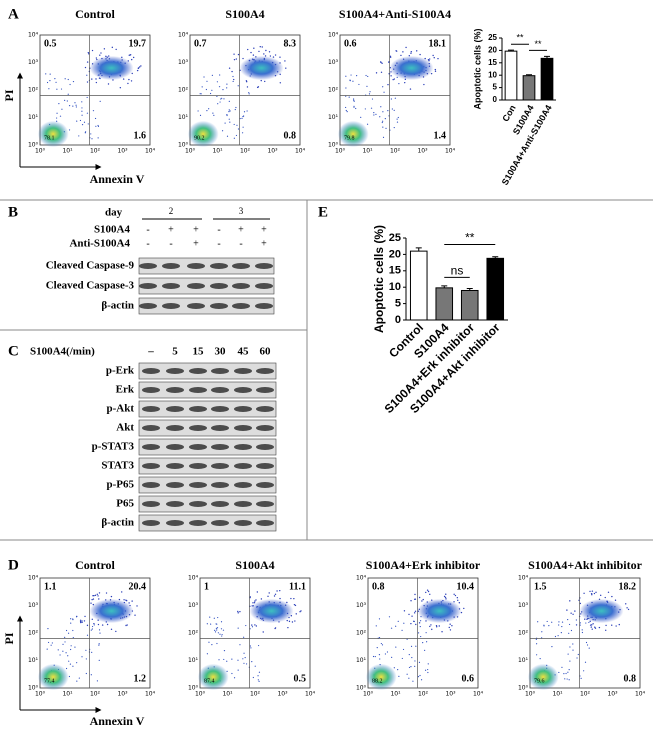 The width and height of the screenshot is (653, 739). Describe the element at coordinates (457, 271) in the screenshot. I see `significance-label: ns` at that location.